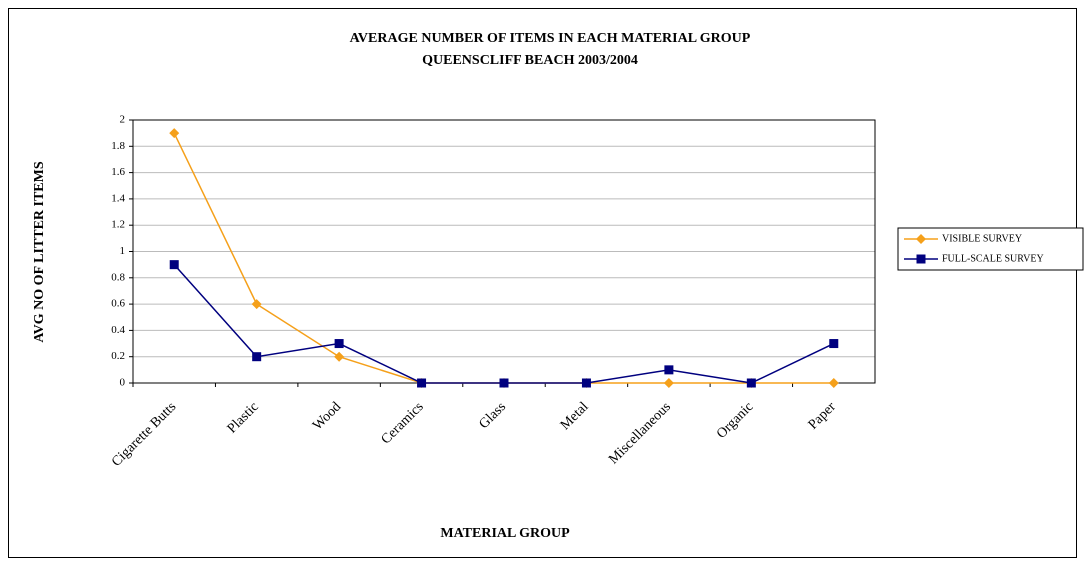  Describe the element at coordinates (118, 225) in the screenshot. I see `y-tick-label: 1.2` at that location.